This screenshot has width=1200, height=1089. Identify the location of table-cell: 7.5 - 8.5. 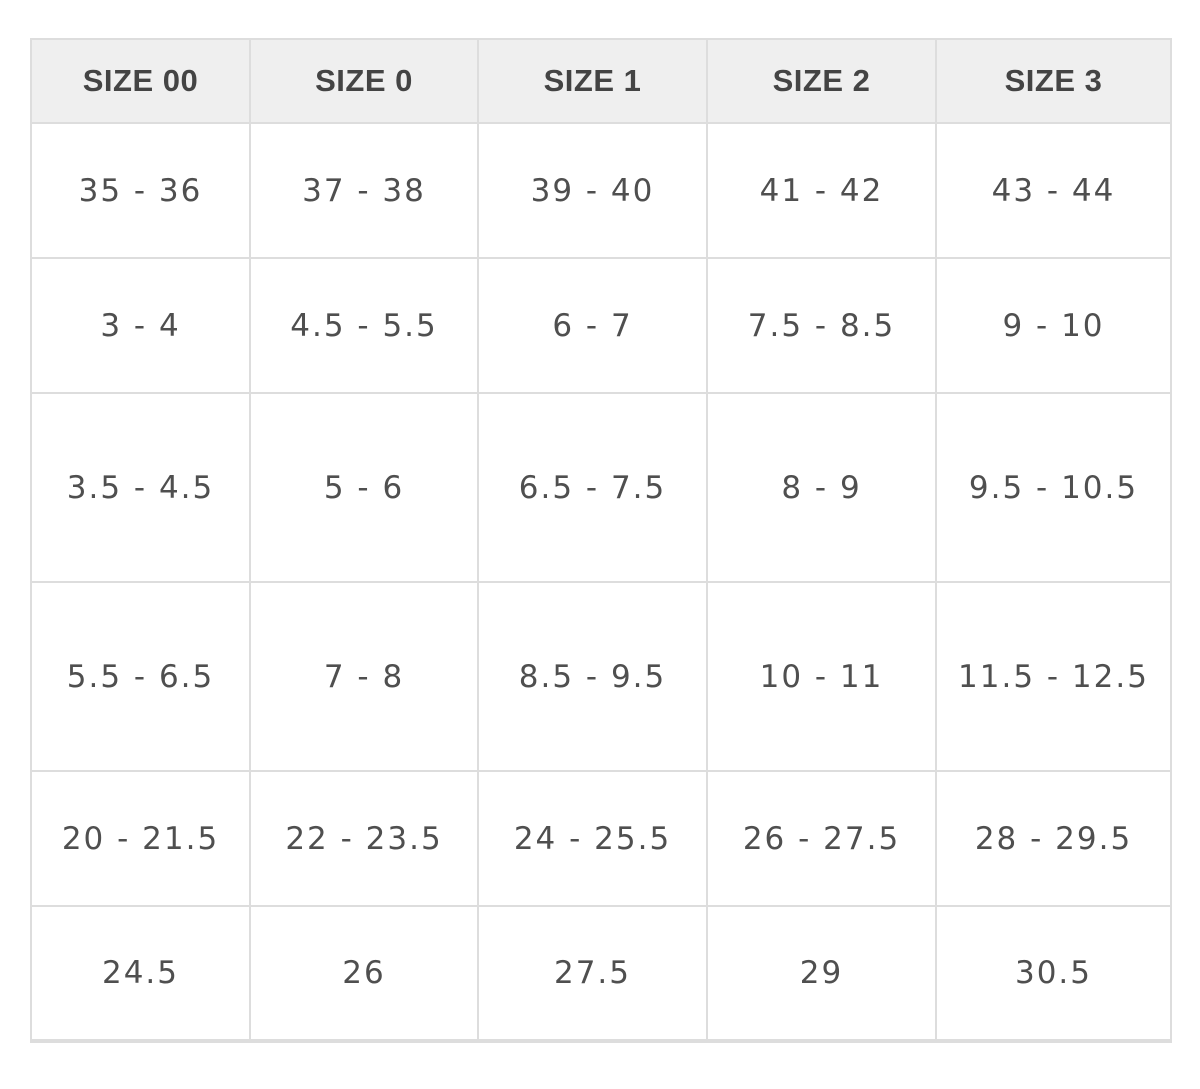
(821, 325).